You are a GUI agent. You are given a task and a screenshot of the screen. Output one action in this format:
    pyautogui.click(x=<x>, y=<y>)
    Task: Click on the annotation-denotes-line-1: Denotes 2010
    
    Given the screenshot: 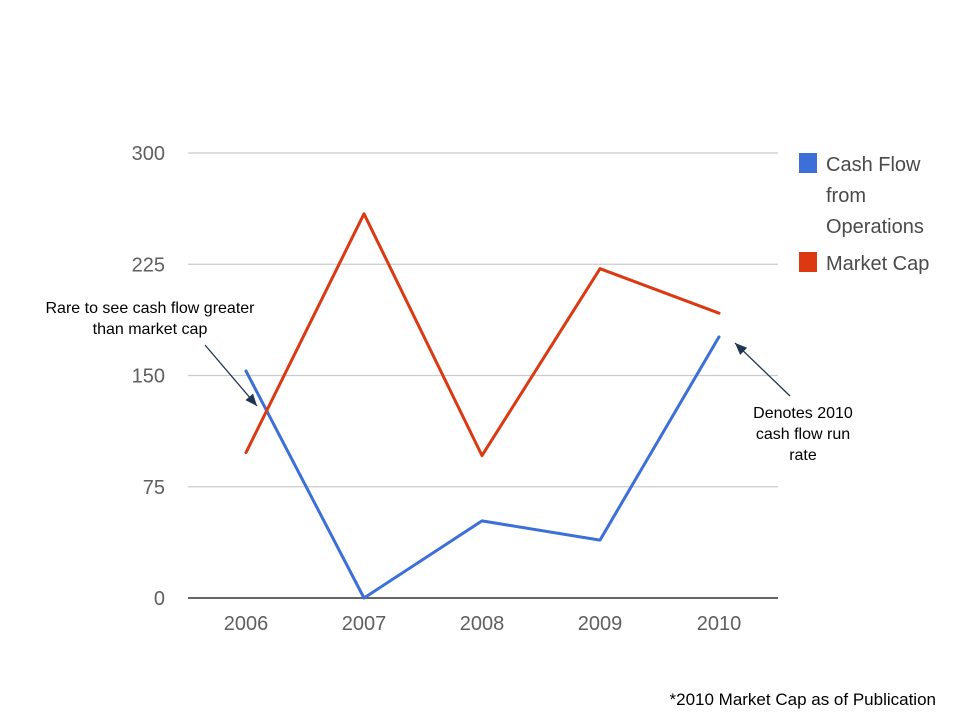 What is the action you would take?
    pyautogui.click(x=803, y=413)
    